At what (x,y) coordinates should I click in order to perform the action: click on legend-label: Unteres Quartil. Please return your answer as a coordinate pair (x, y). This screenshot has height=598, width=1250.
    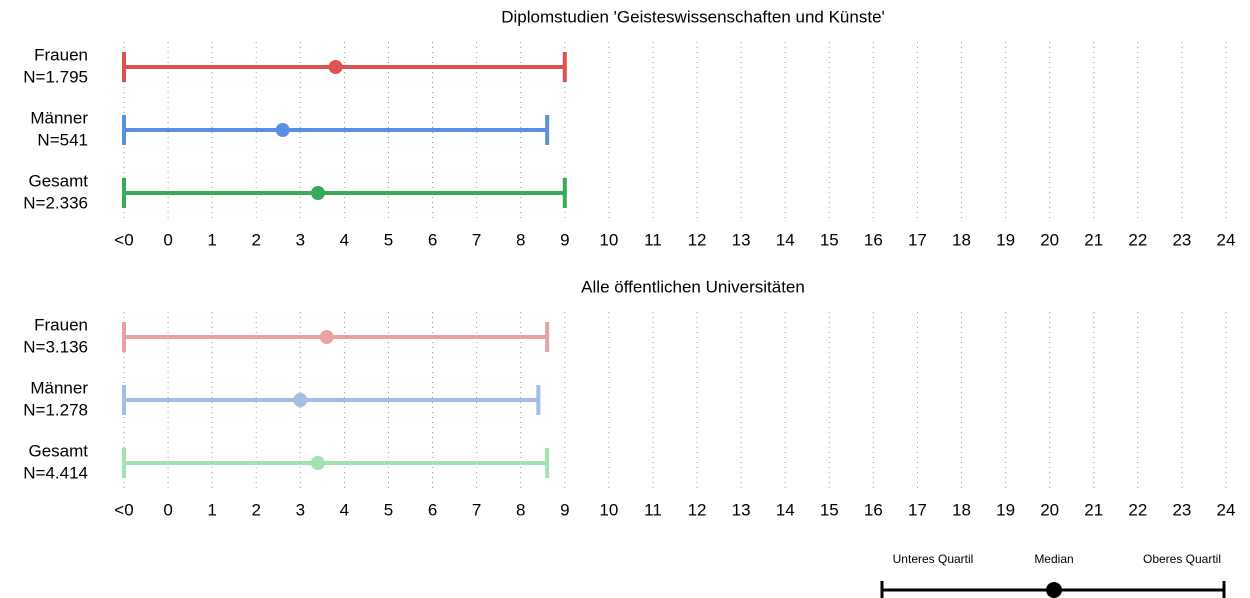
    Looking at the image, I should click on (933, 559).